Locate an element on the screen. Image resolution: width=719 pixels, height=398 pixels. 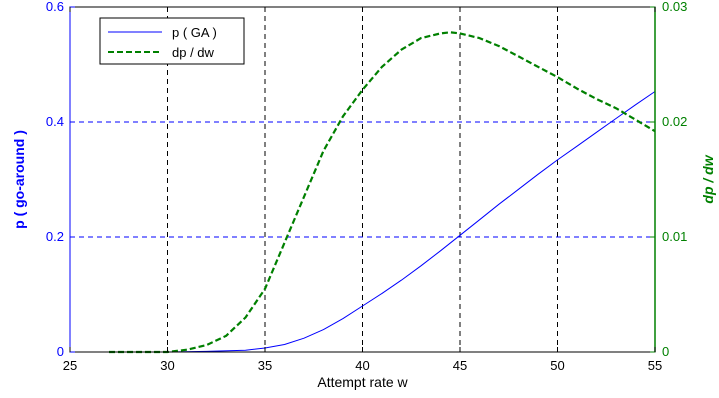
legend-label-dp-dw: dp / dw is located at coordinates (193, 52).